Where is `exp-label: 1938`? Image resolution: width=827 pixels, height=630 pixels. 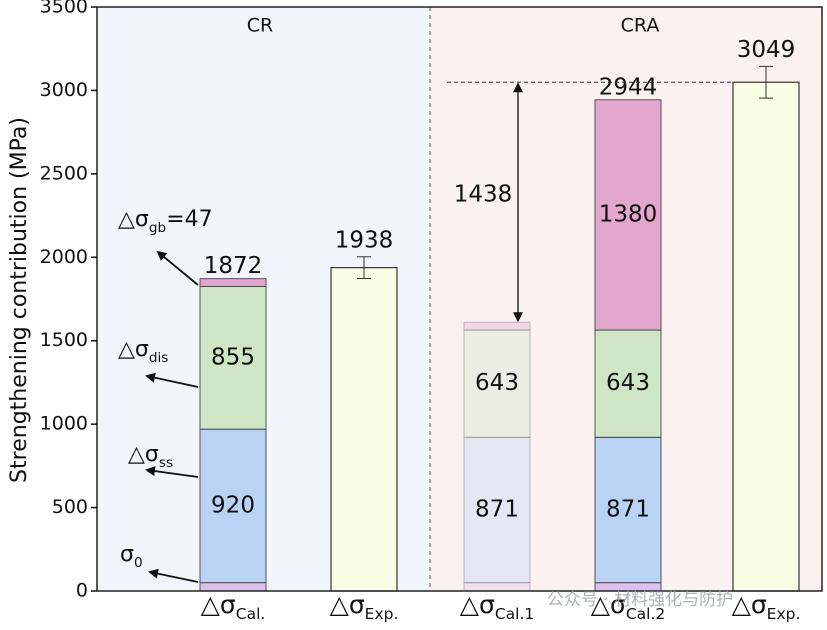 exp-label: 1938 is located at coordinates (364, 240).